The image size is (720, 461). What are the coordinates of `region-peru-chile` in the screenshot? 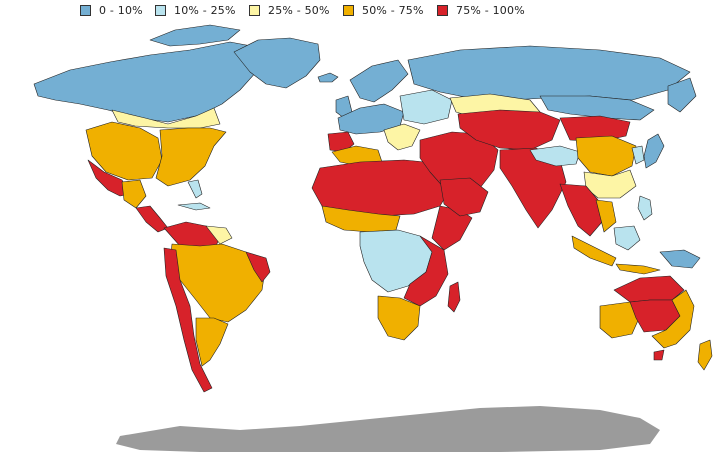 It's located at (188, 320).